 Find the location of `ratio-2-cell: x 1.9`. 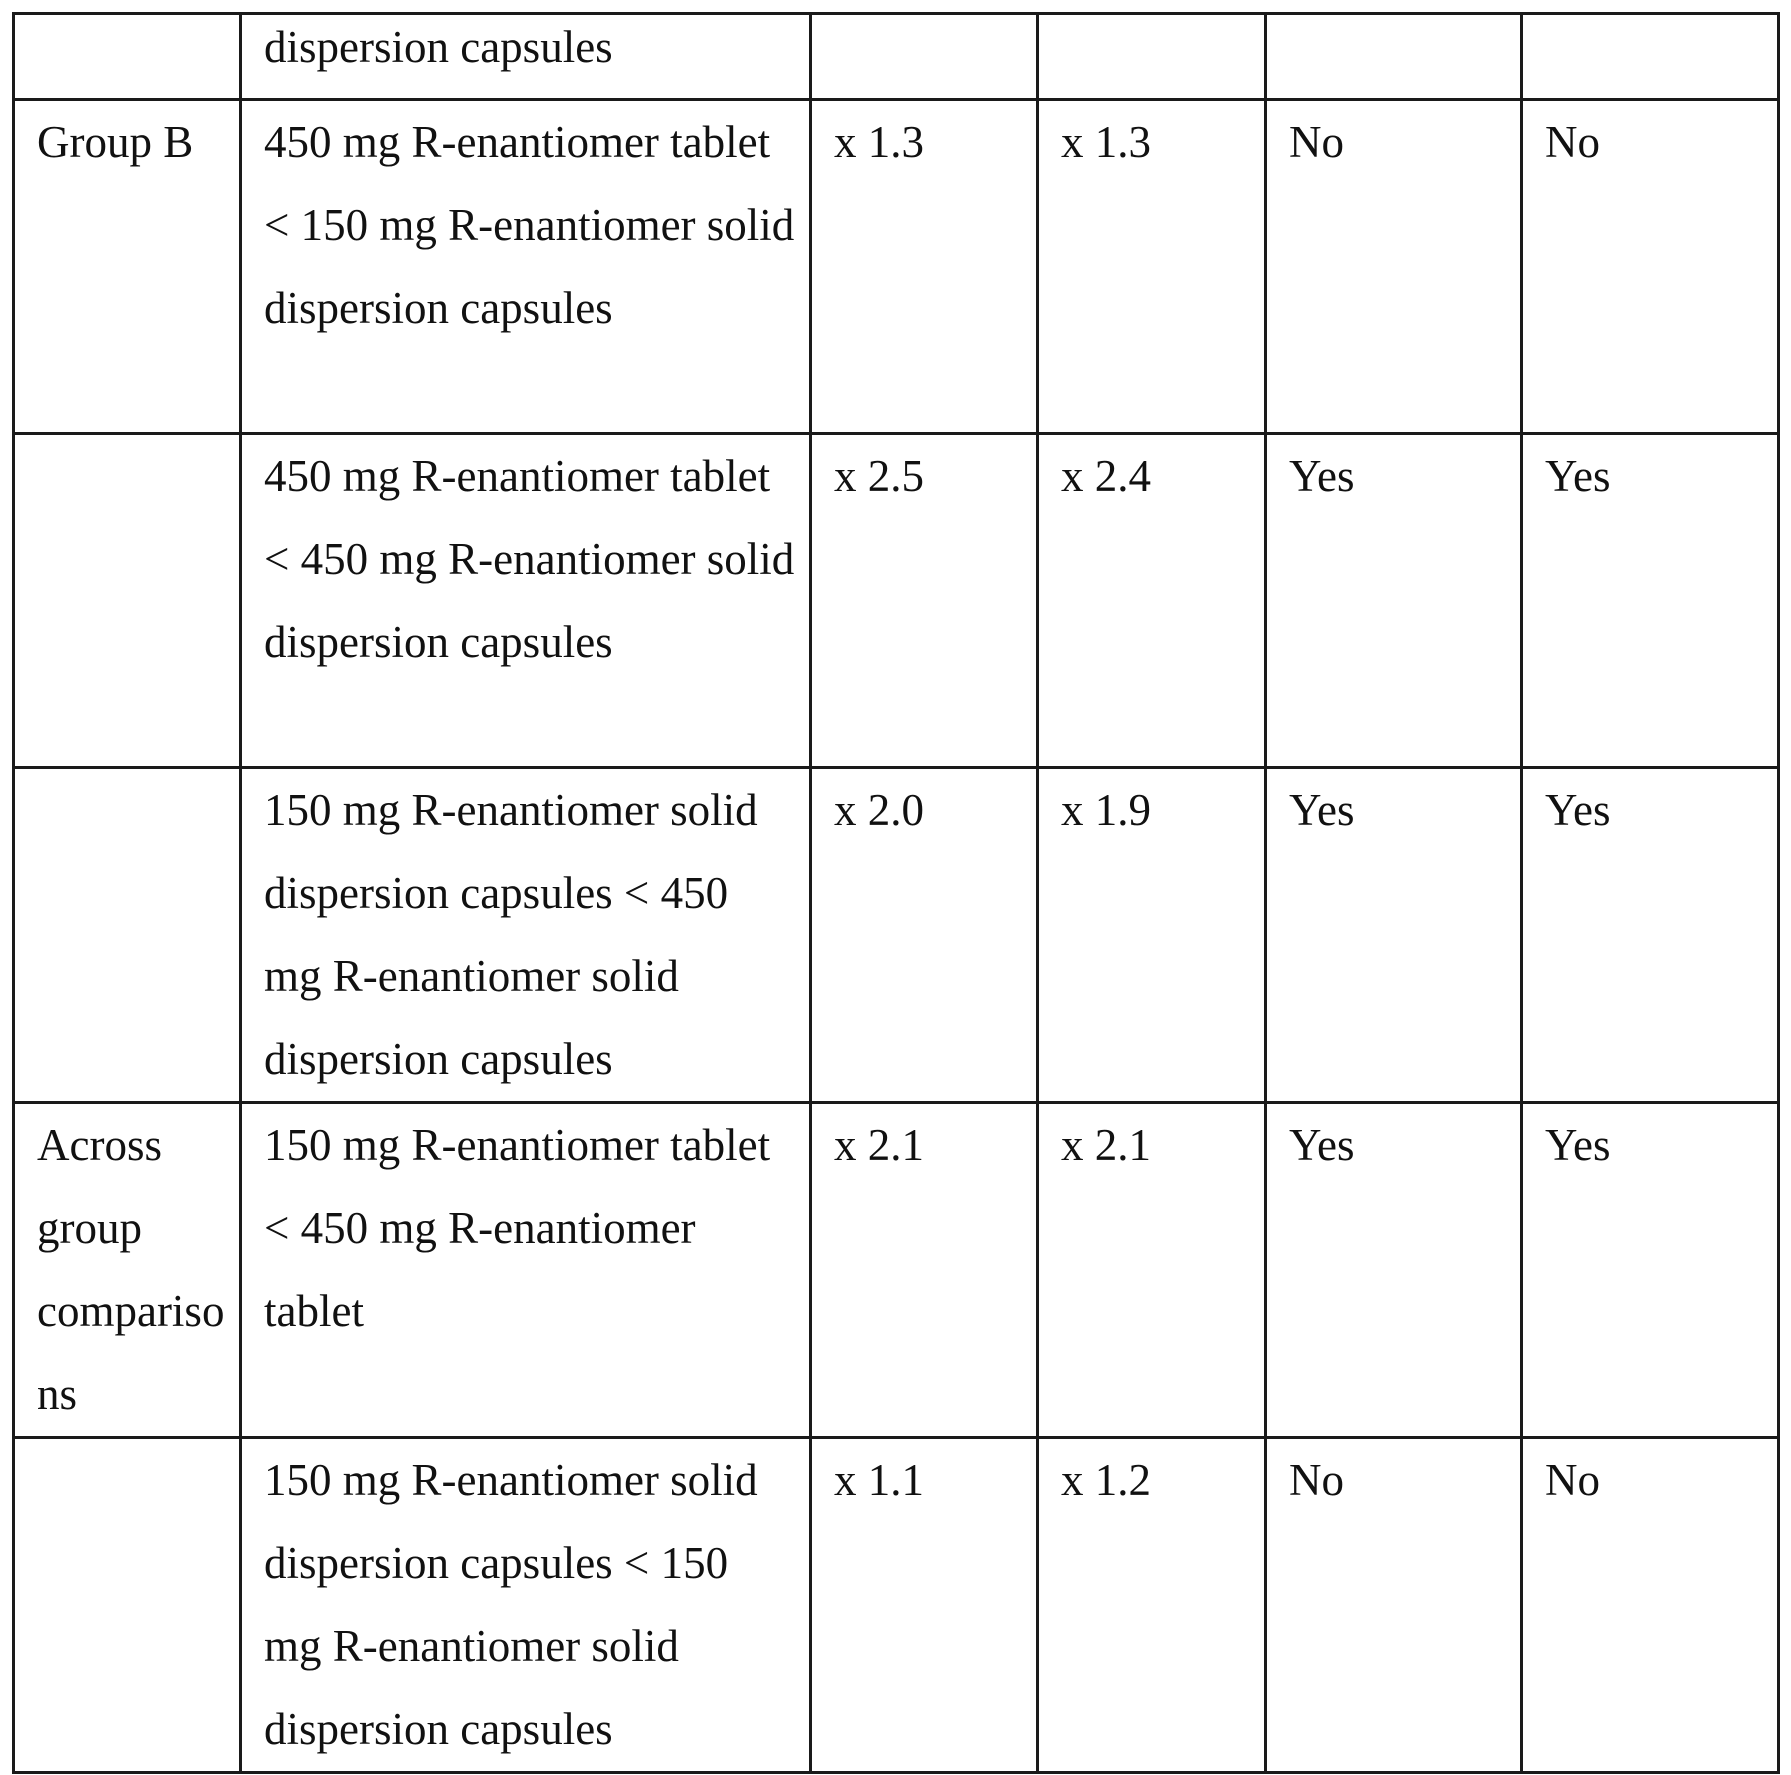

ratio-2-cell: x 1.9 is located at coordinates (1152, 935).